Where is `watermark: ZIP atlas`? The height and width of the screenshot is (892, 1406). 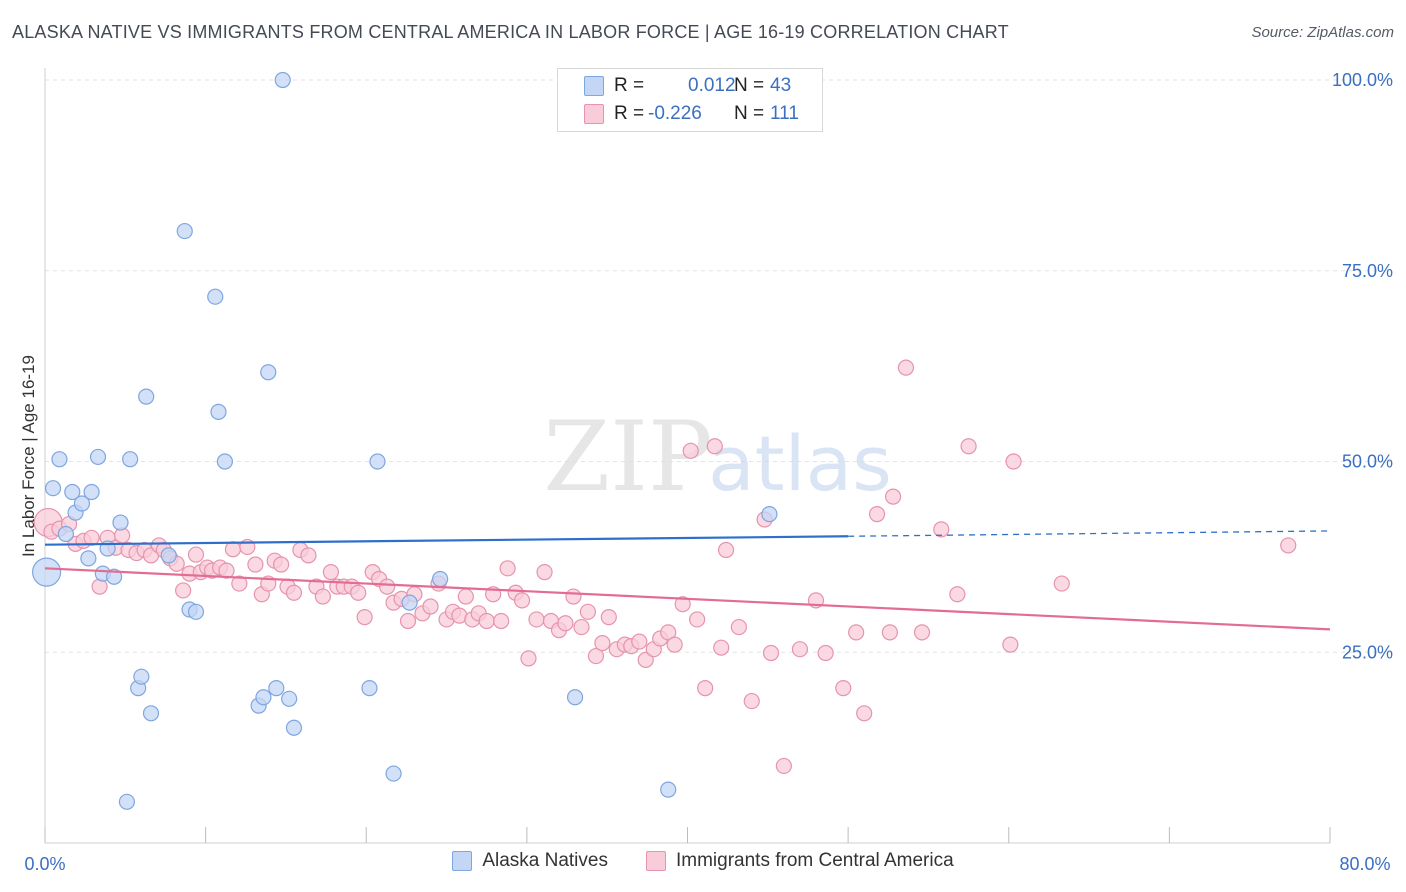 watermark: ZIP atlas is located at coordinates (717, 457).